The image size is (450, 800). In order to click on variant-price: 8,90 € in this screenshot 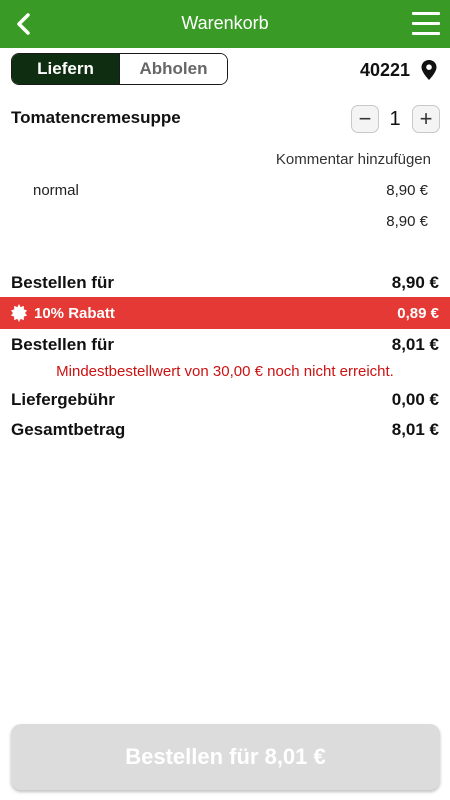, I will do `click(407, 190)`.